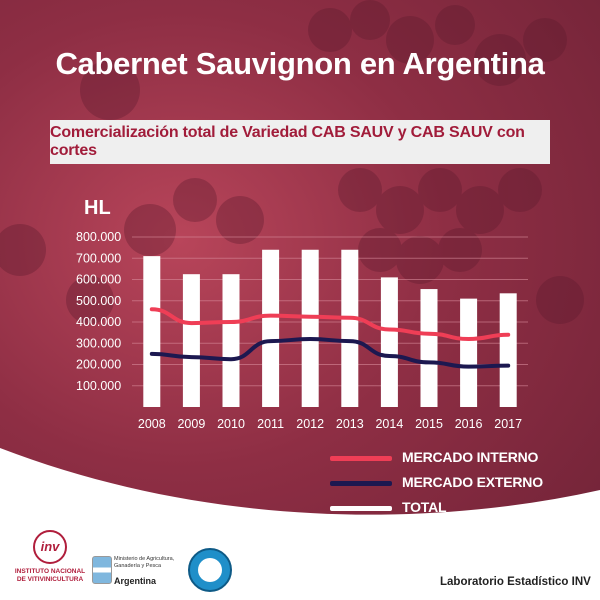 The image size is (600, 600). I want to click on legend-item-externo: MERCADO EXTERNO, so click(450, 483).